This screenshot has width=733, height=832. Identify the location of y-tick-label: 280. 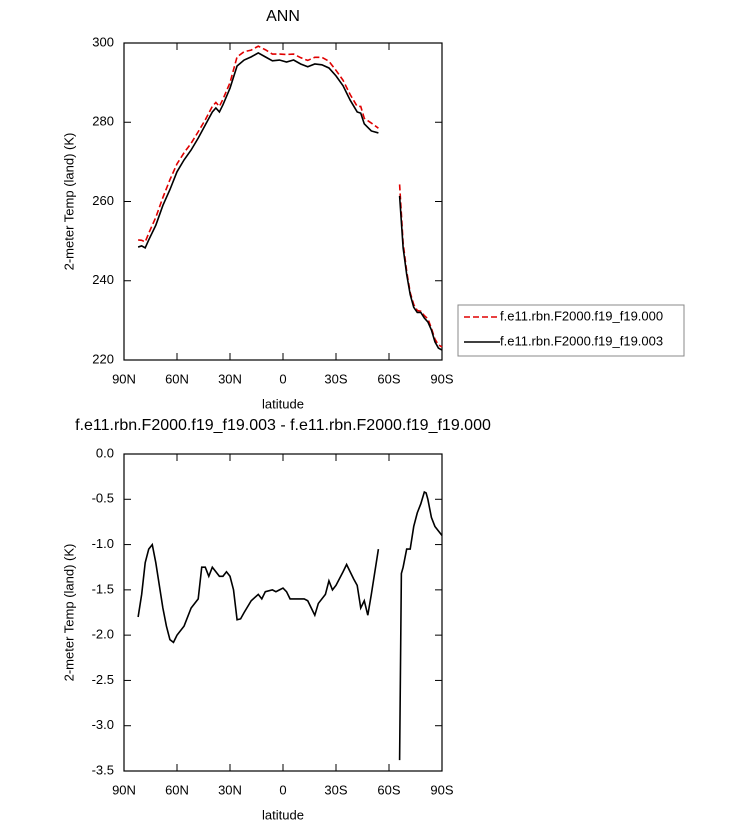
(103, 121).